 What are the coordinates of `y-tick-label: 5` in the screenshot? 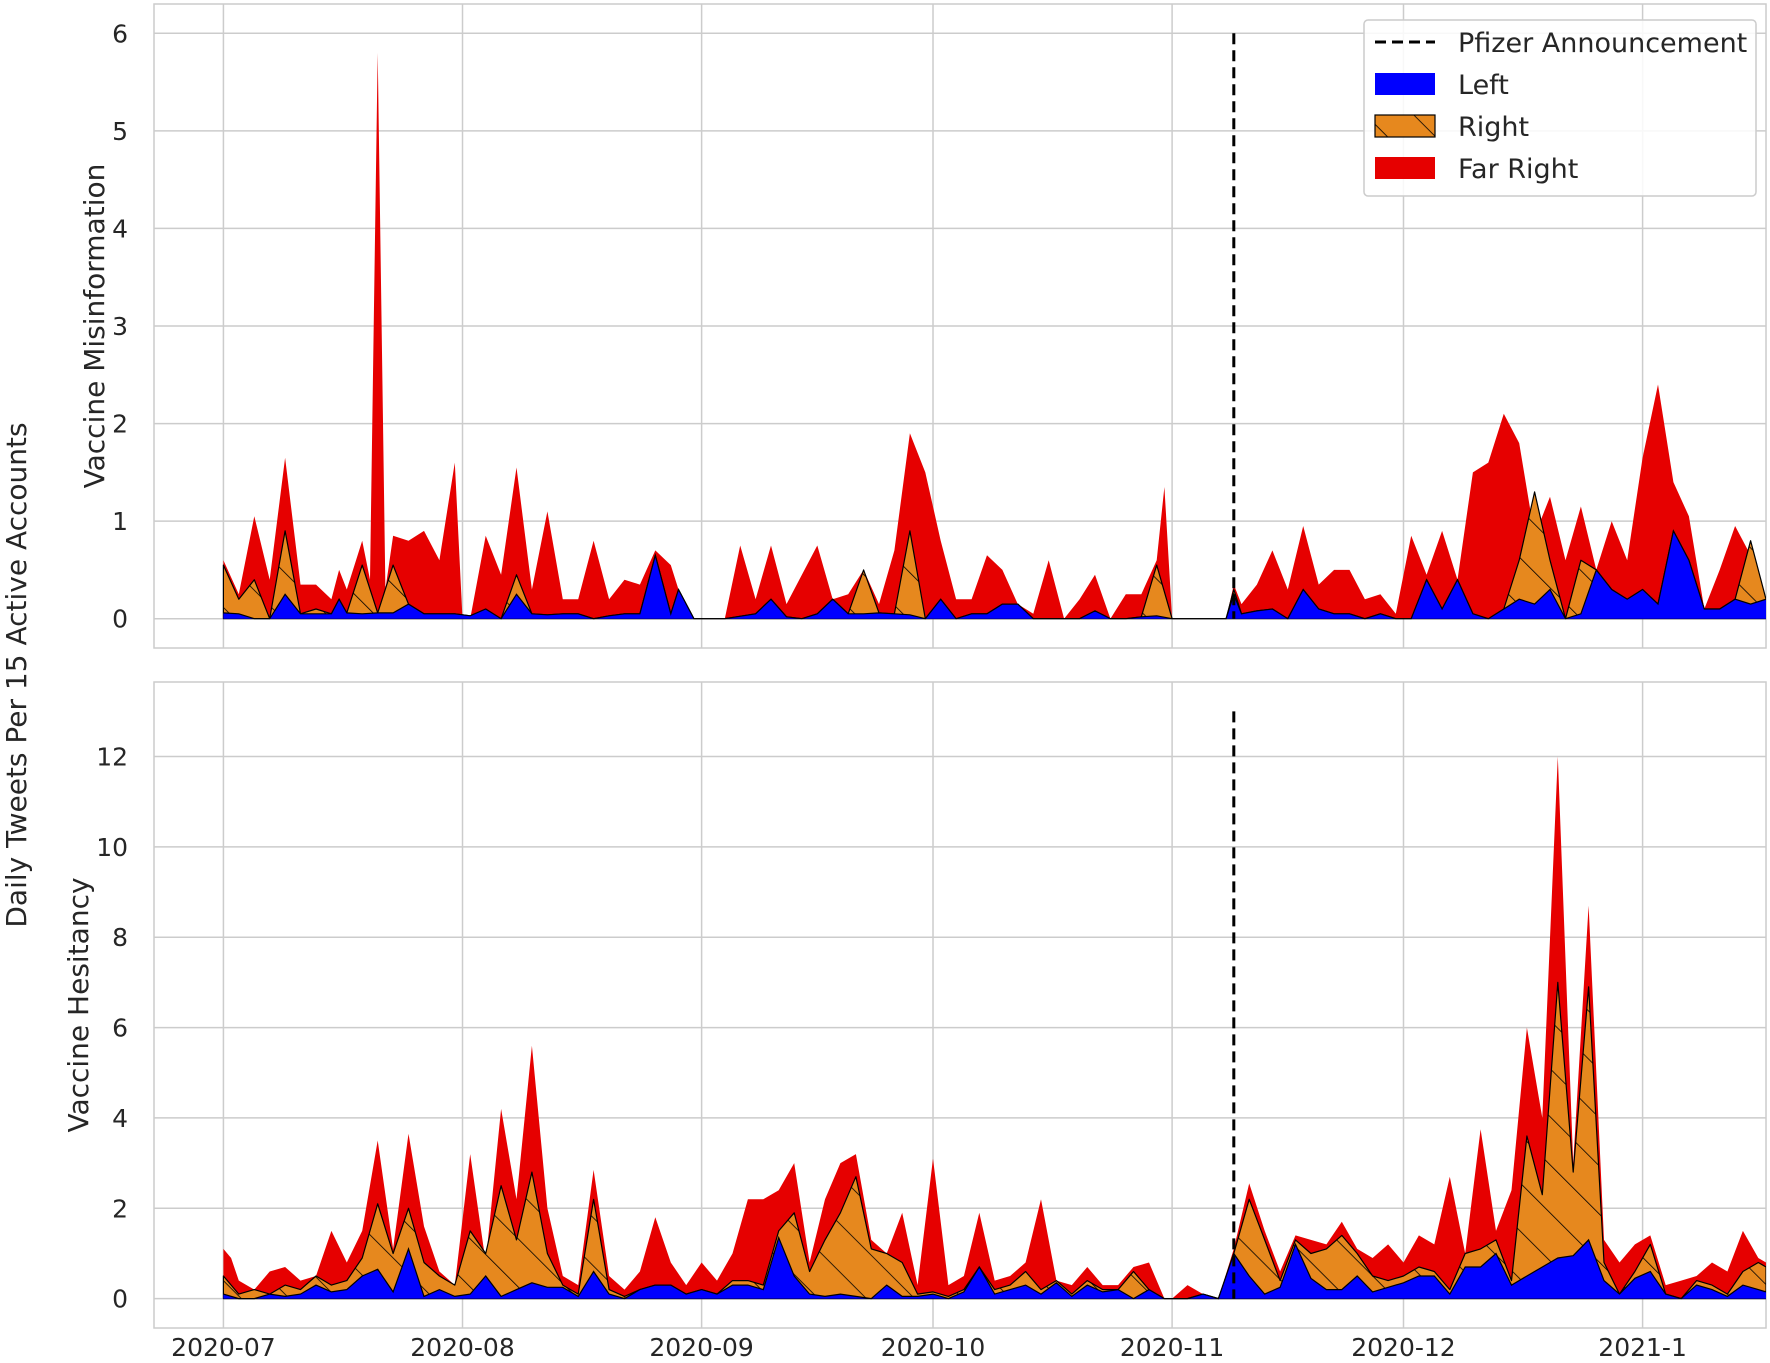 It's located at (120, 131).